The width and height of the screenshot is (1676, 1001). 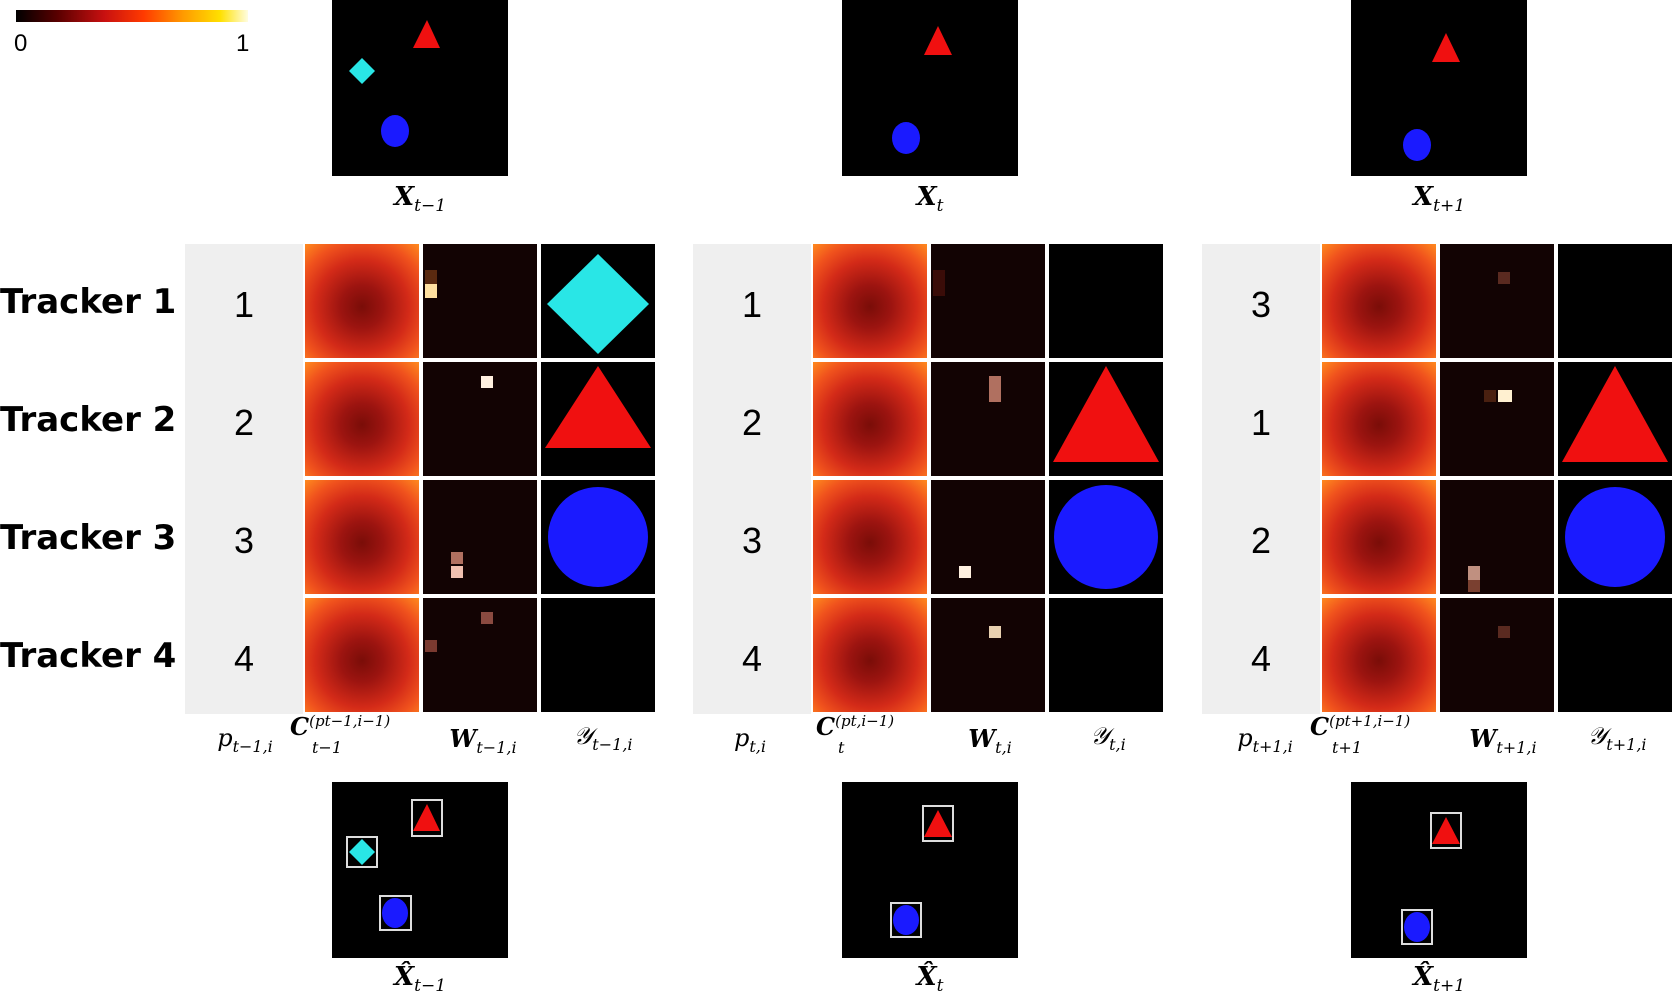 What do you see at coordinates (752, 479) in the screenshot?
I see `panel-2-p-column` at bounding box center [752, 479].